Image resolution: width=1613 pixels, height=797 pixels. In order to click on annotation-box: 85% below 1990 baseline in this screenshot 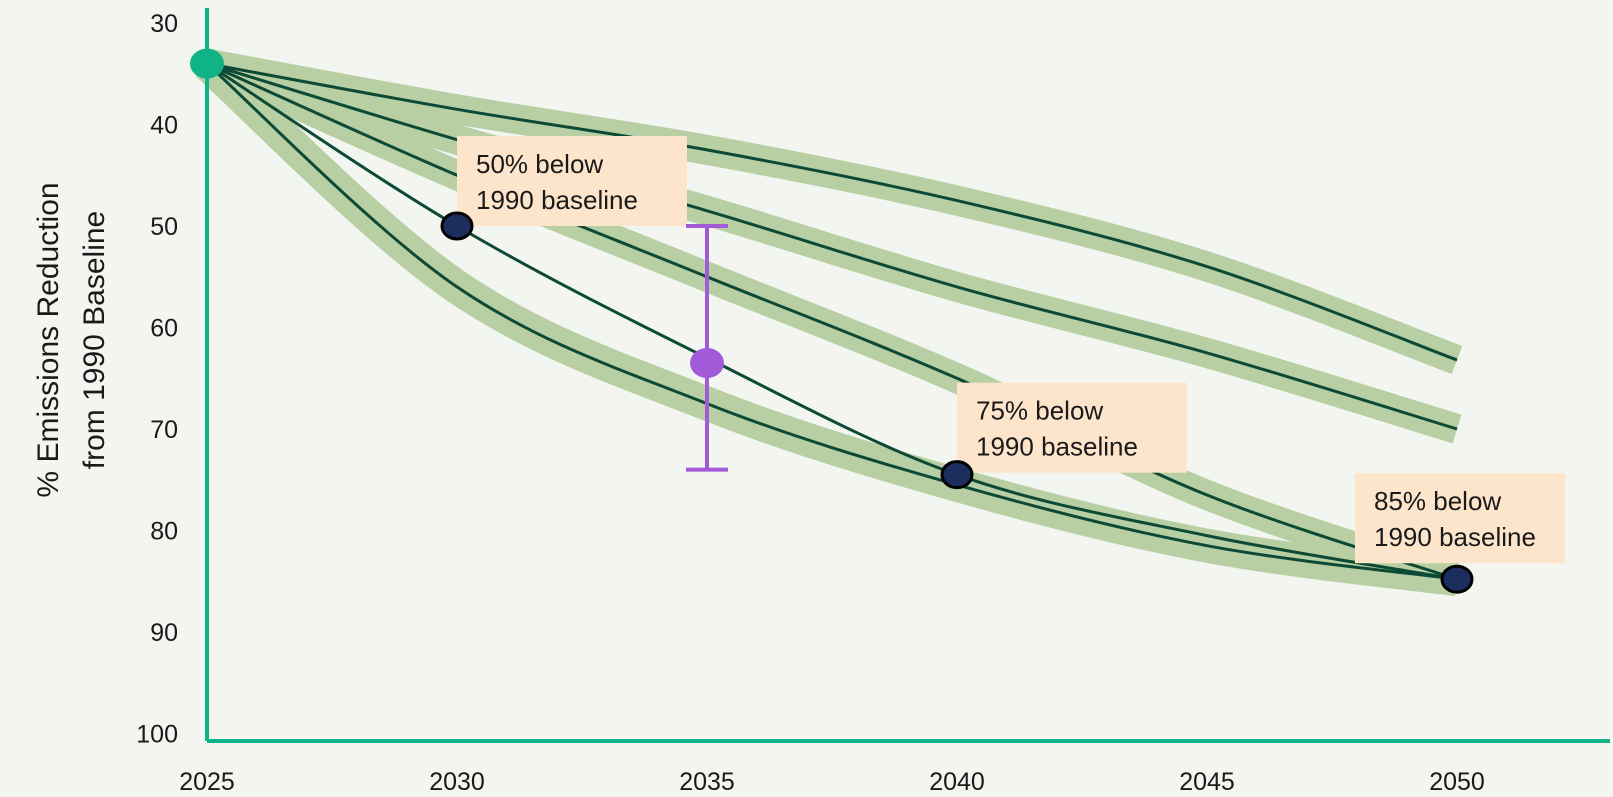, I will do `click(1460, 518)`.